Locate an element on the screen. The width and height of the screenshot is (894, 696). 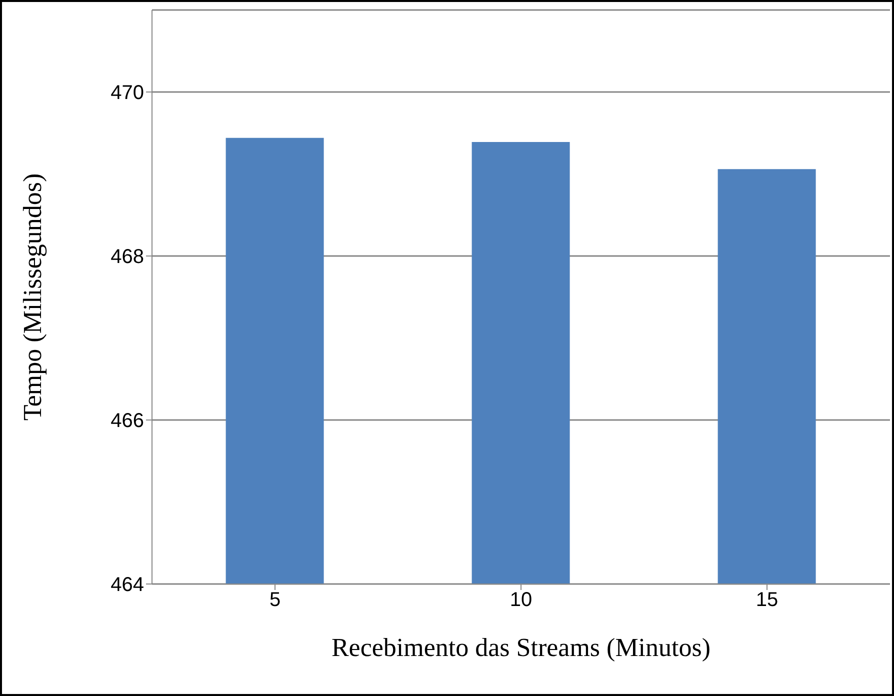
y-tick-label: 470 is located at coordinates (127, 93).